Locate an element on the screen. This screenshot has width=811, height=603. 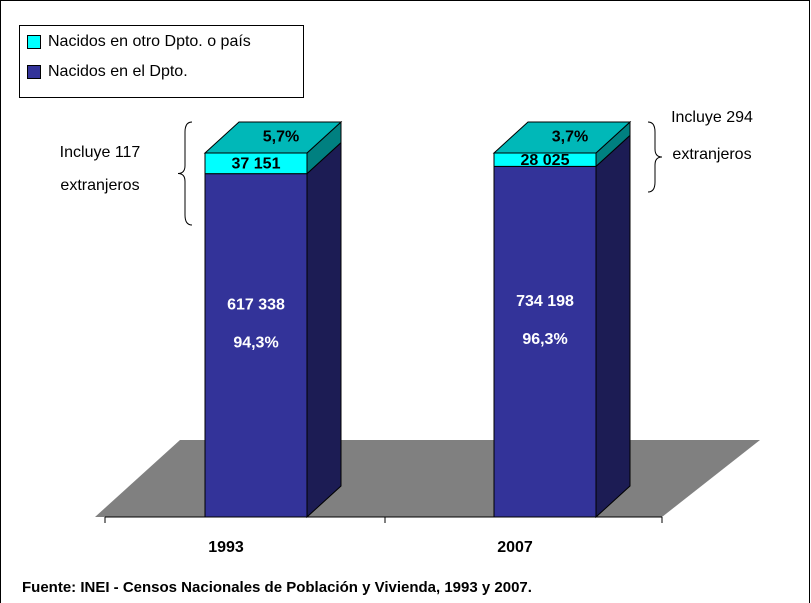
x-tick-label: 2007 is located at coordinates (515, 547).